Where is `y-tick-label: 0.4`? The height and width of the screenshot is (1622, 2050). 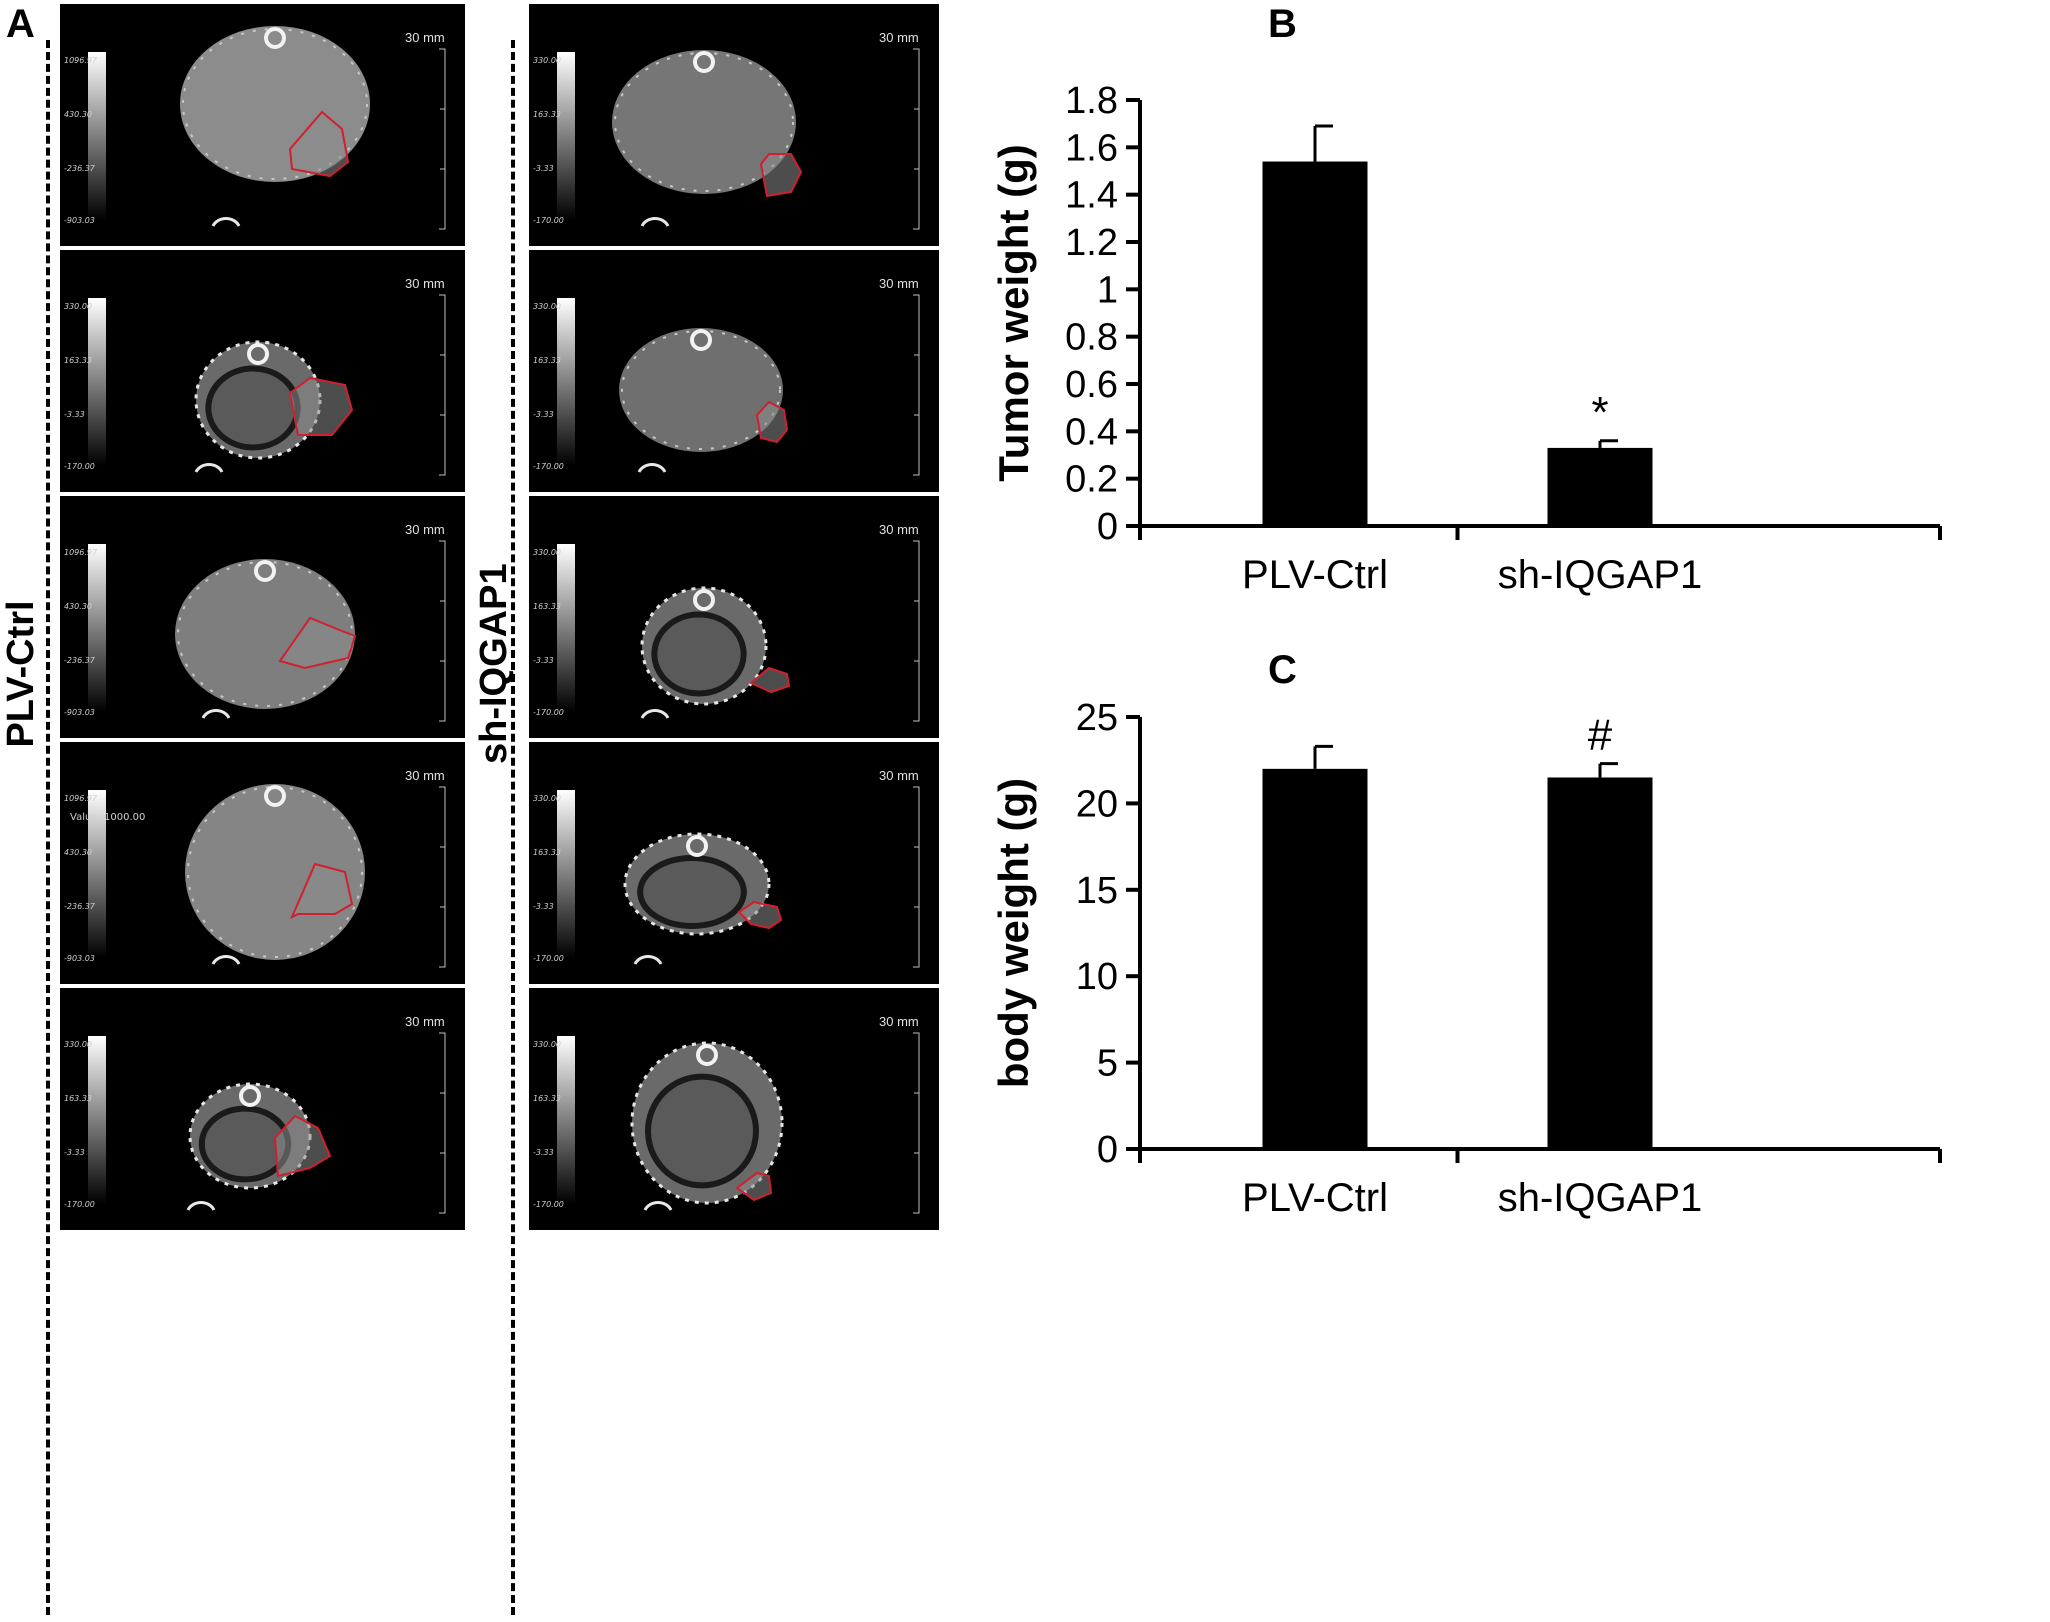
y-tick-label: 0.4 is located at coordinates (1091, 432).